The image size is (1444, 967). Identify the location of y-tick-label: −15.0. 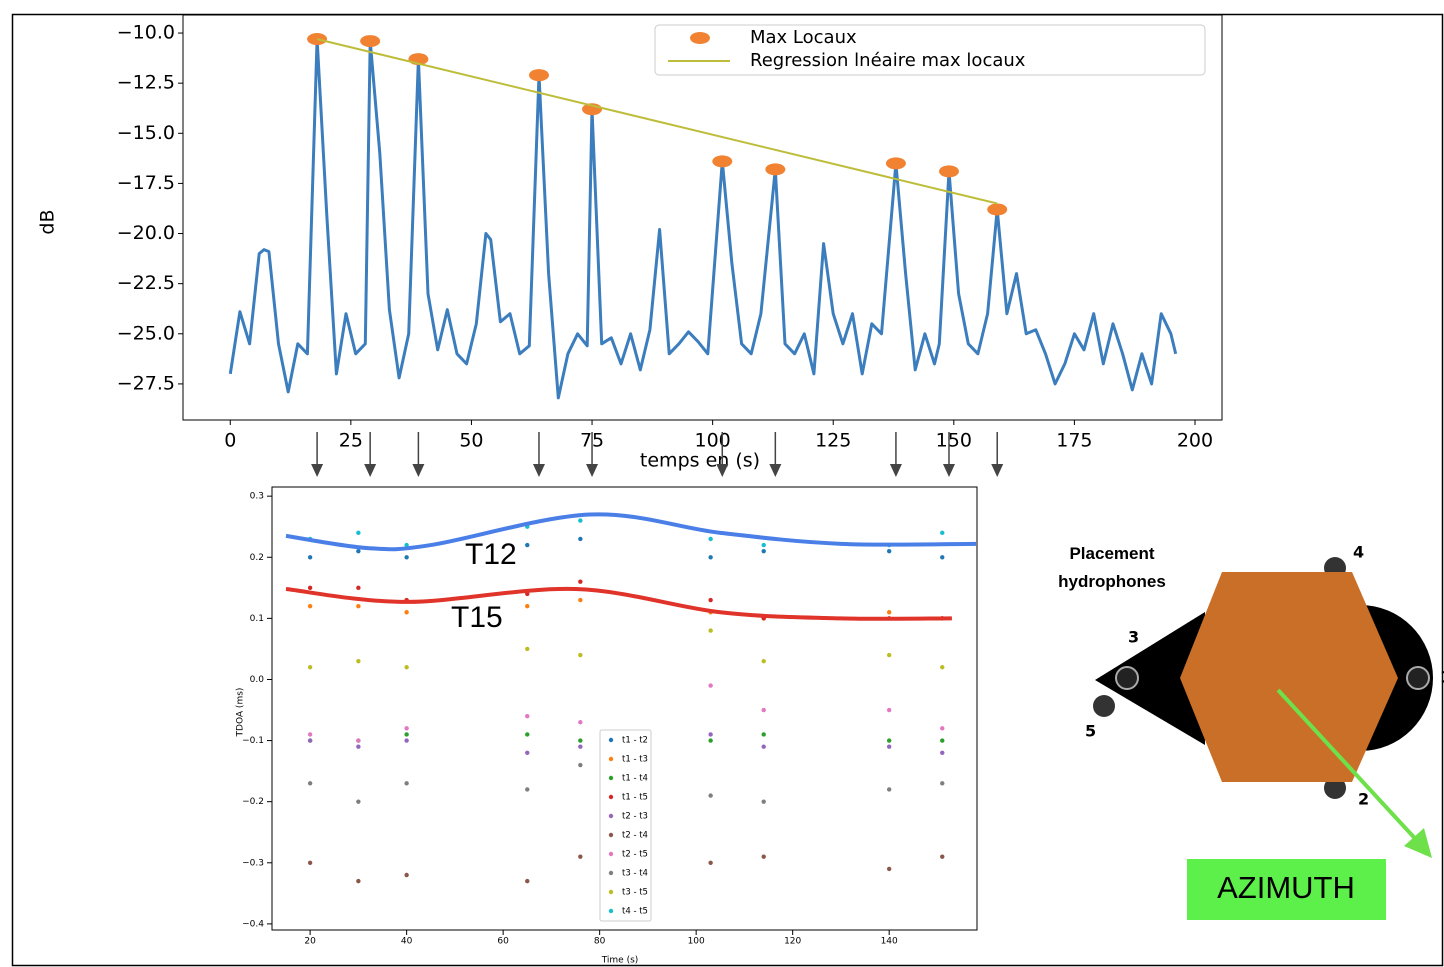
(146, 133).